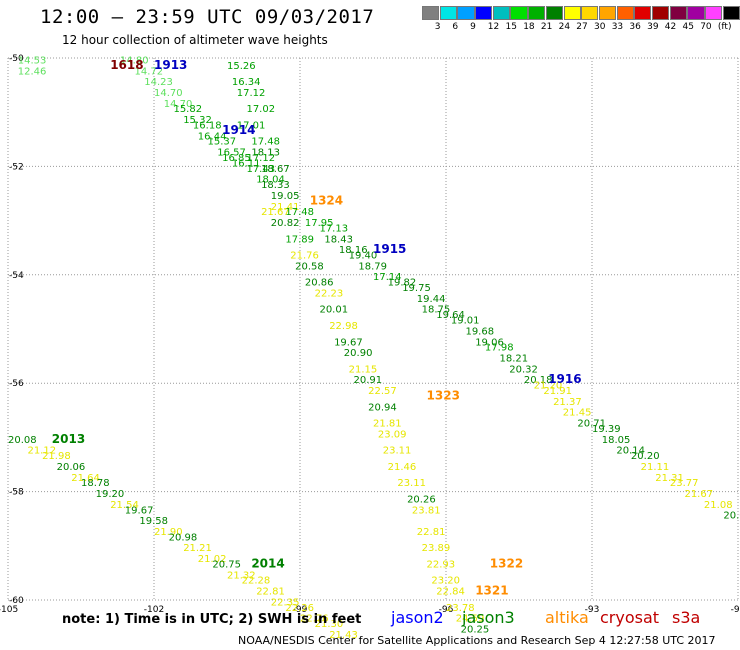 The image size is (740, 650). What do you see at coordinates (231, 153) in the screenshot?
I see `wave-height-value: 16.57` at bounding box center [231, 153].